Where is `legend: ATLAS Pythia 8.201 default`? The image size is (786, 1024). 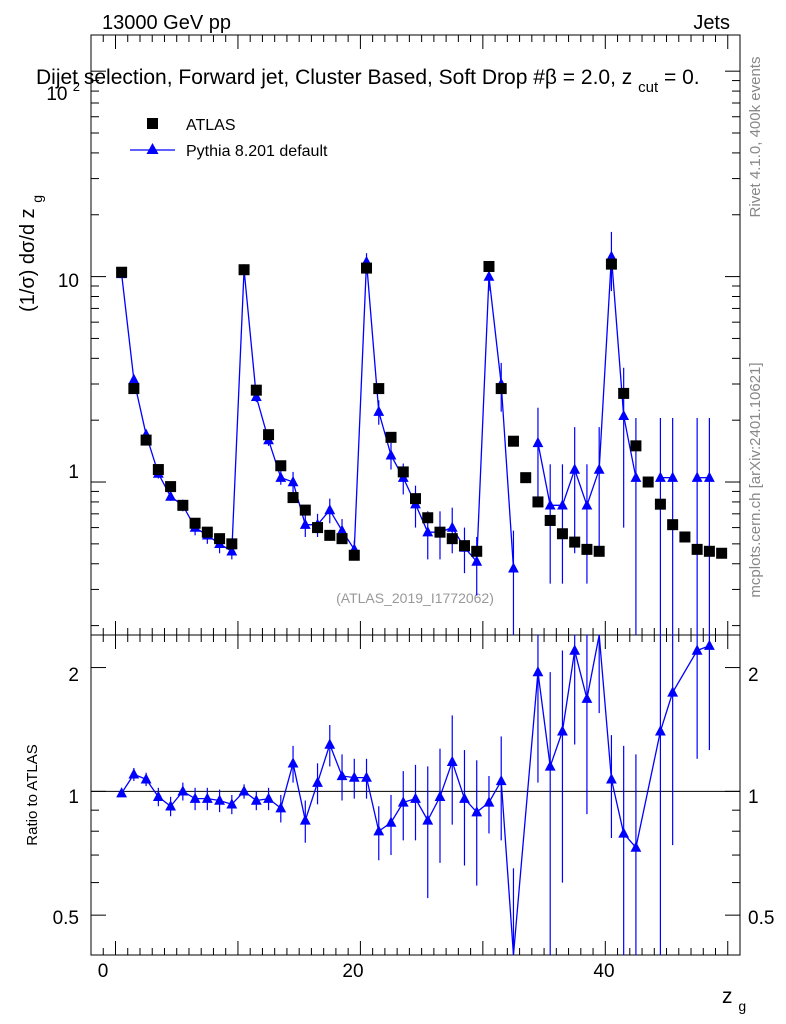
legend: ATLAS Pythia 8.201 default is located at coordinates (229, 138).